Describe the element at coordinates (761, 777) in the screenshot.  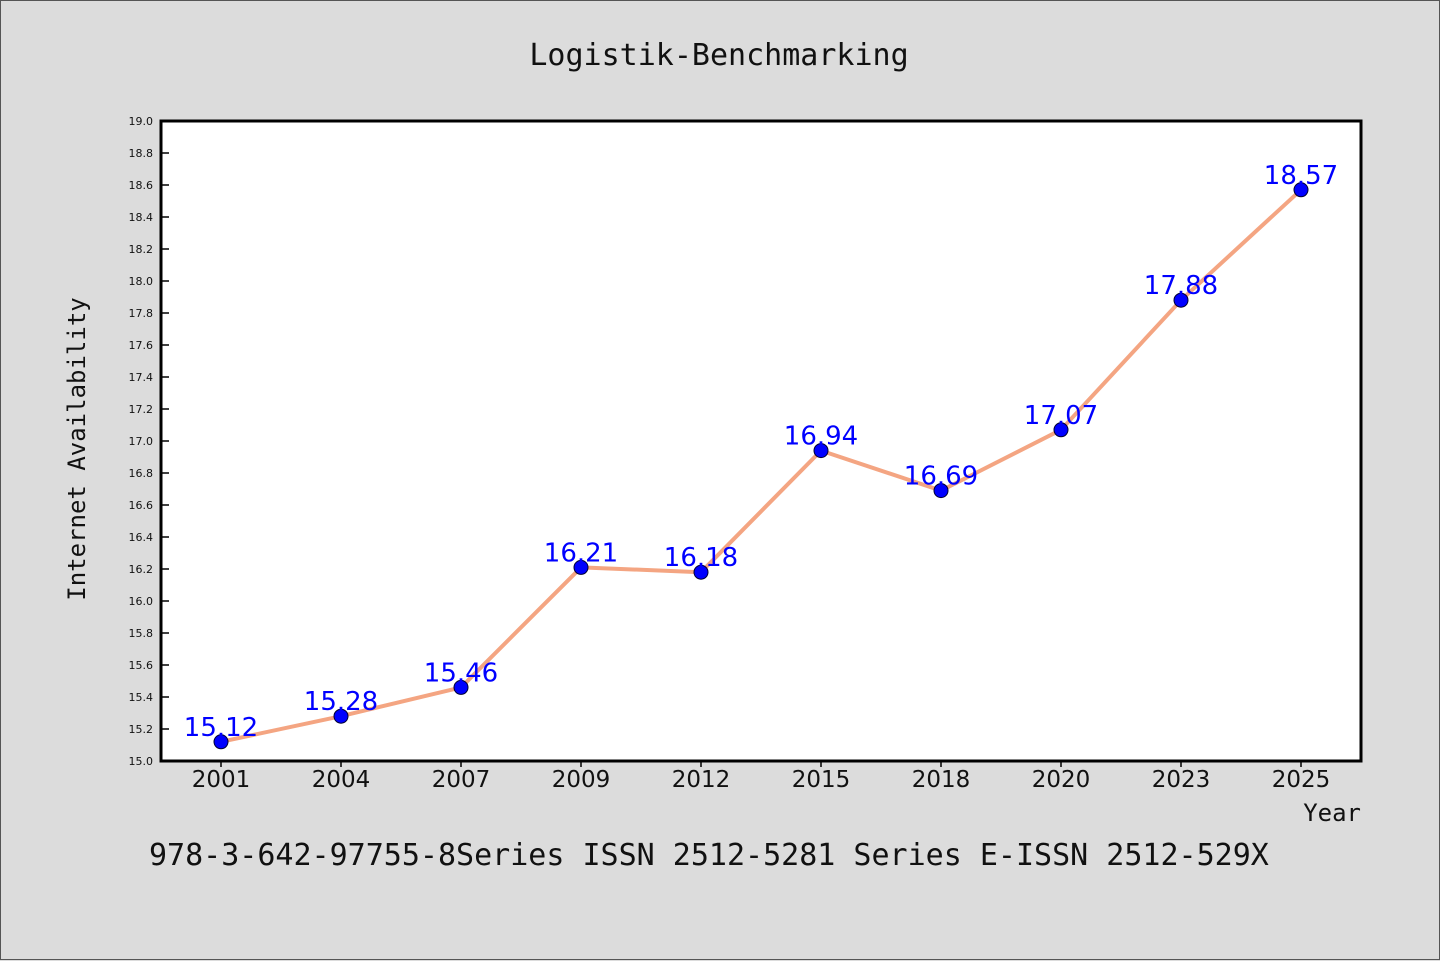
I see `x-axis: 2001 2004 2007 2009 2012 2015 2018 2020 2023 2025` at that location.